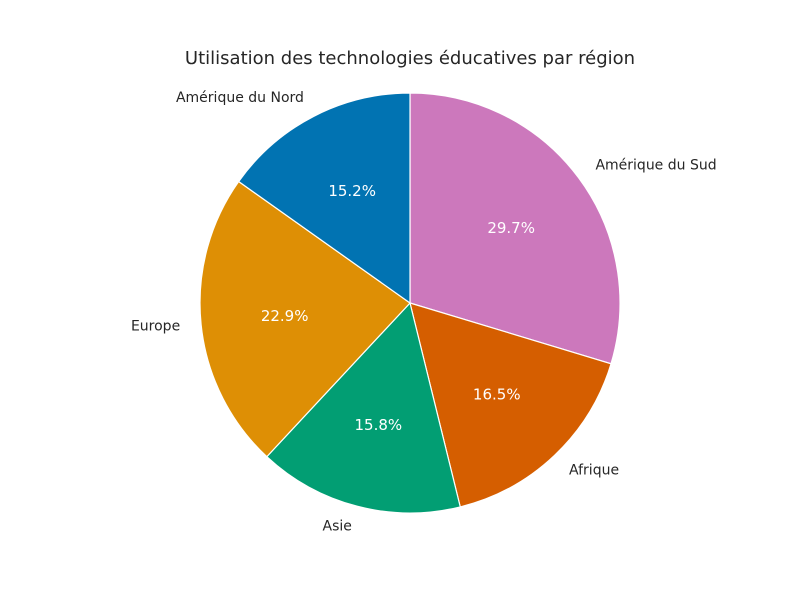 This screenshot has height=600, width=800. I want to click on slice-label-afrique: Afrique, so click(594, 471).